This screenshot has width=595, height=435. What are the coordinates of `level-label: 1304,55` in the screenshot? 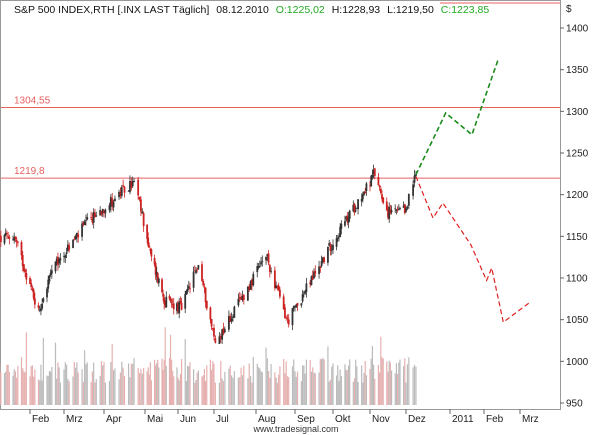 It's located at (32, 101).